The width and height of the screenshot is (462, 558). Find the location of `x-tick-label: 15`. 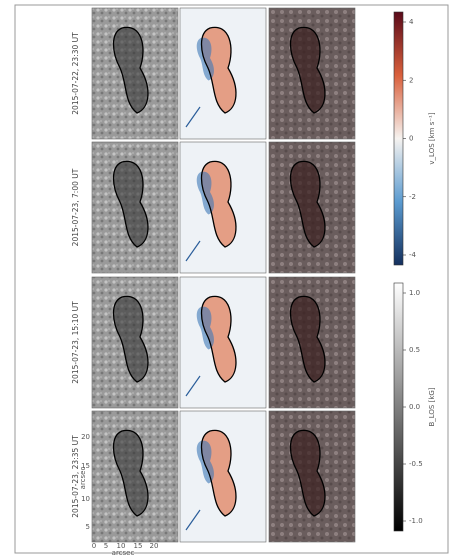

x-tick-label: 15 is located at coordinates (138, 546).